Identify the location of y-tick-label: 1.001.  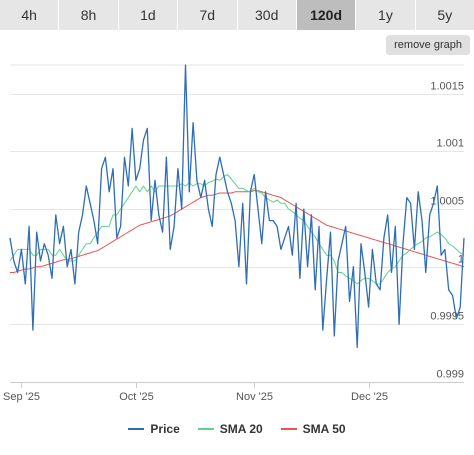
(450, 144).